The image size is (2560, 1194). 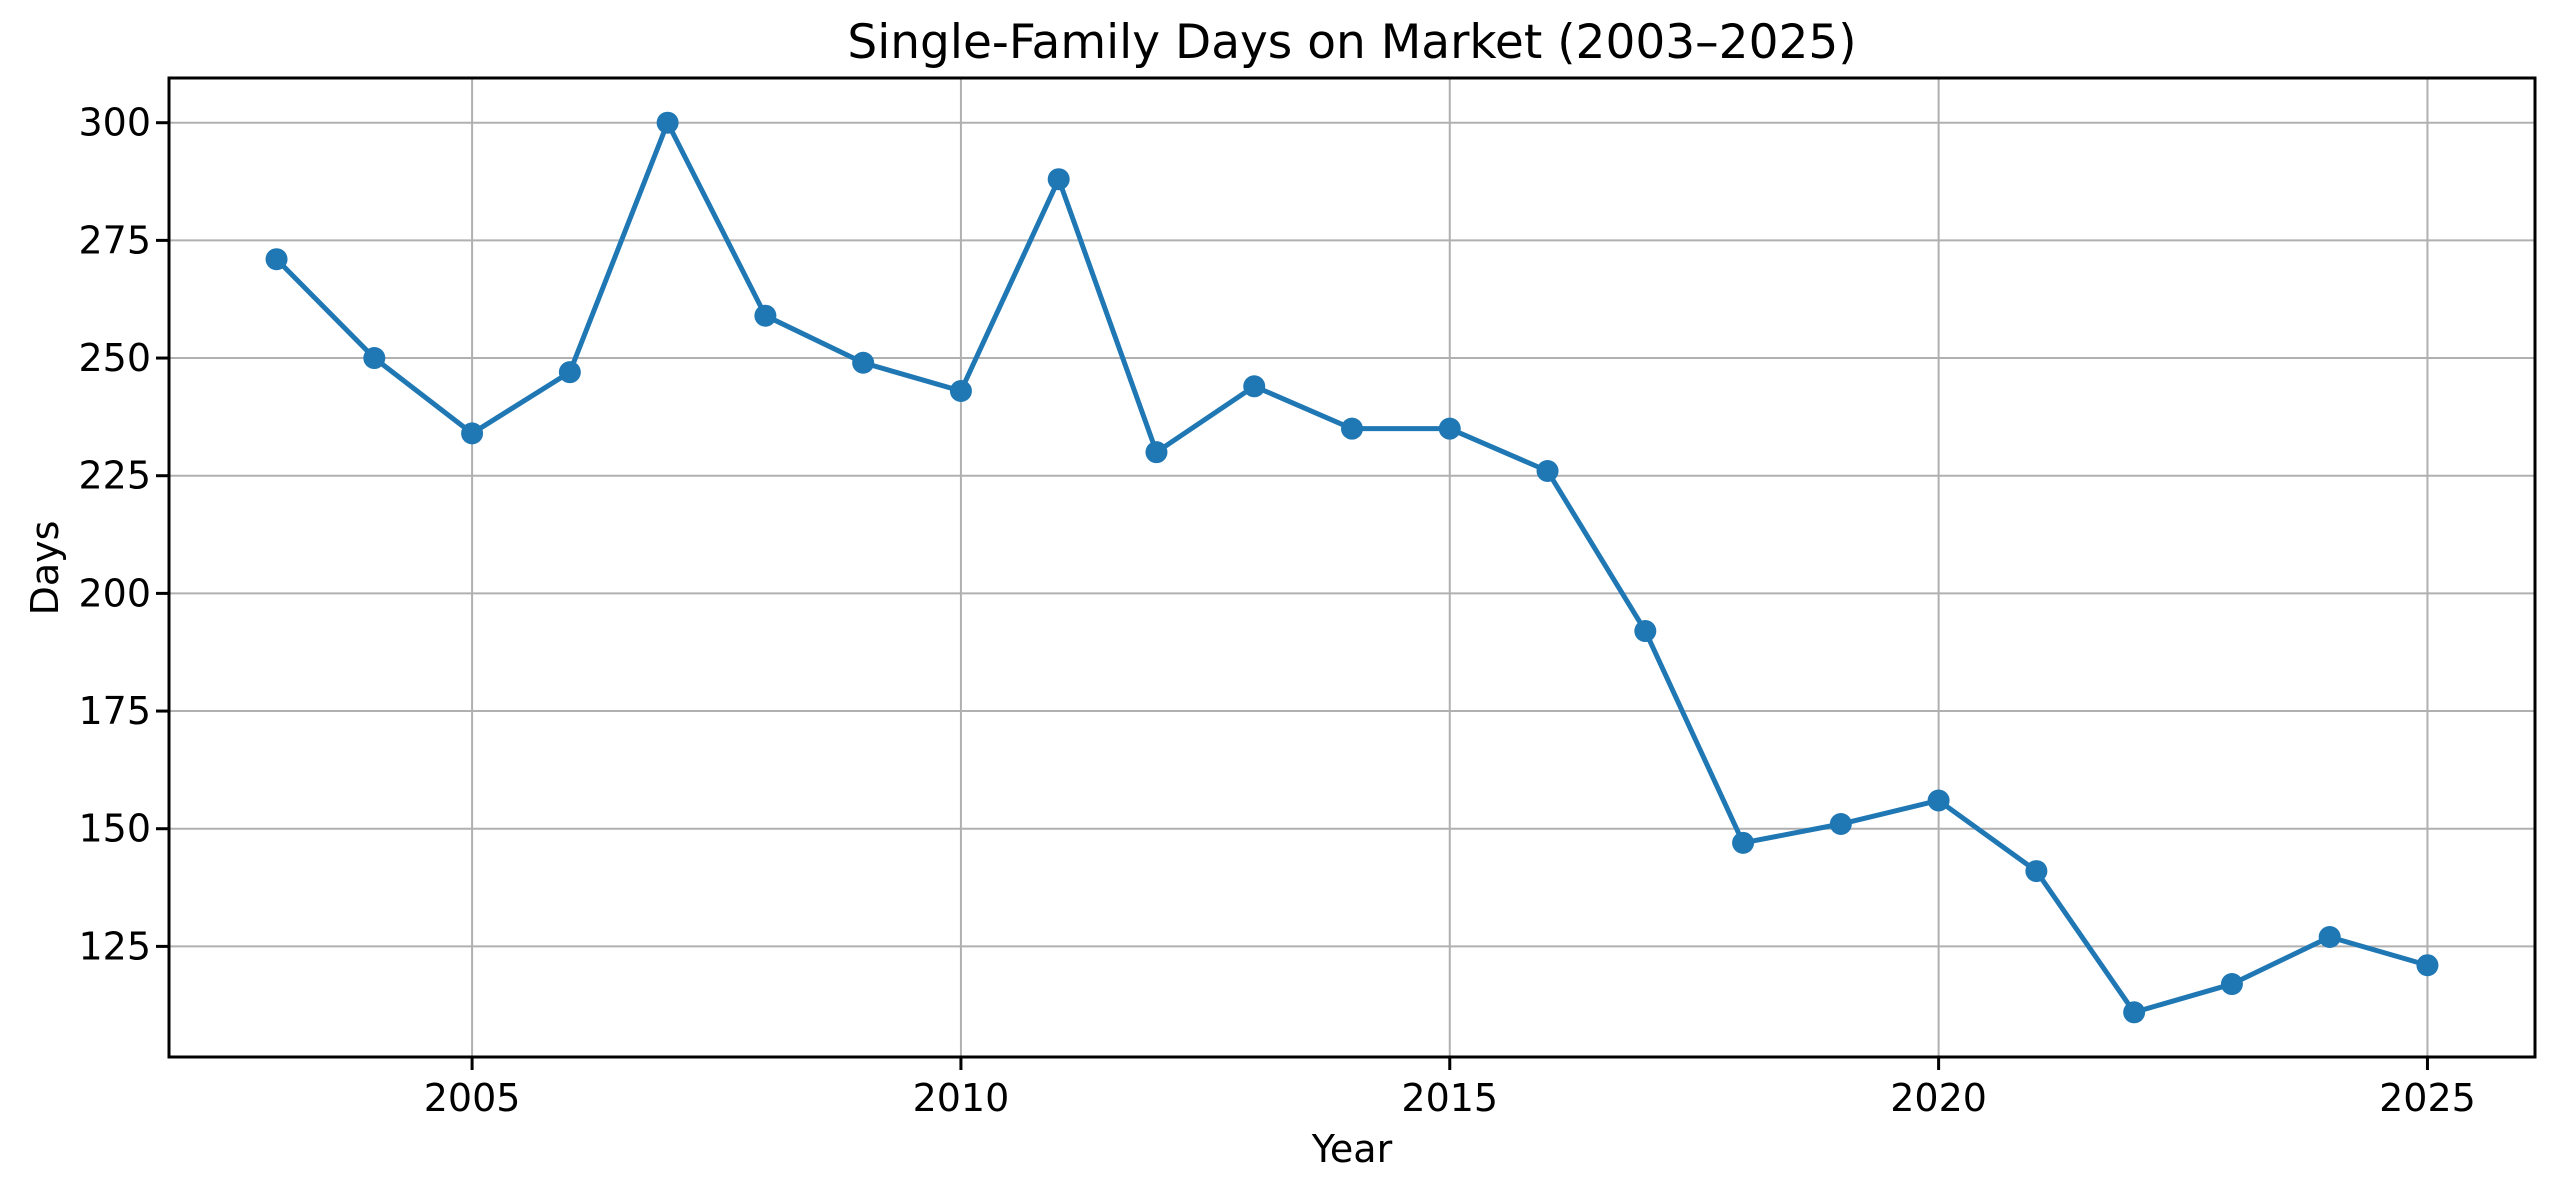 I want to click on x-tick-label: 2010, so click(x=961, y=1098).